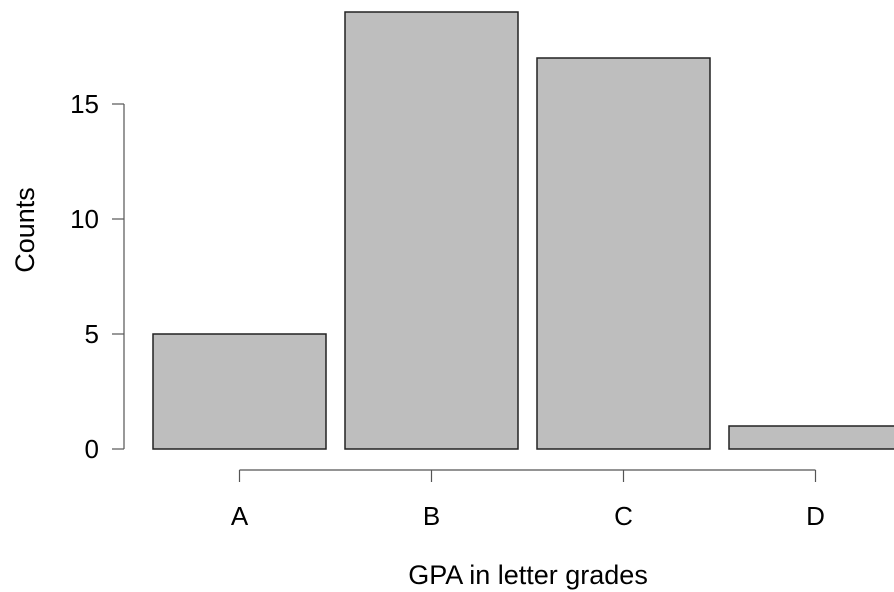 This screenshot has width=894, height=592. Describe the element at coordinates (240, 516) in the screenshot. I see `x-tick-label: A` at that location.